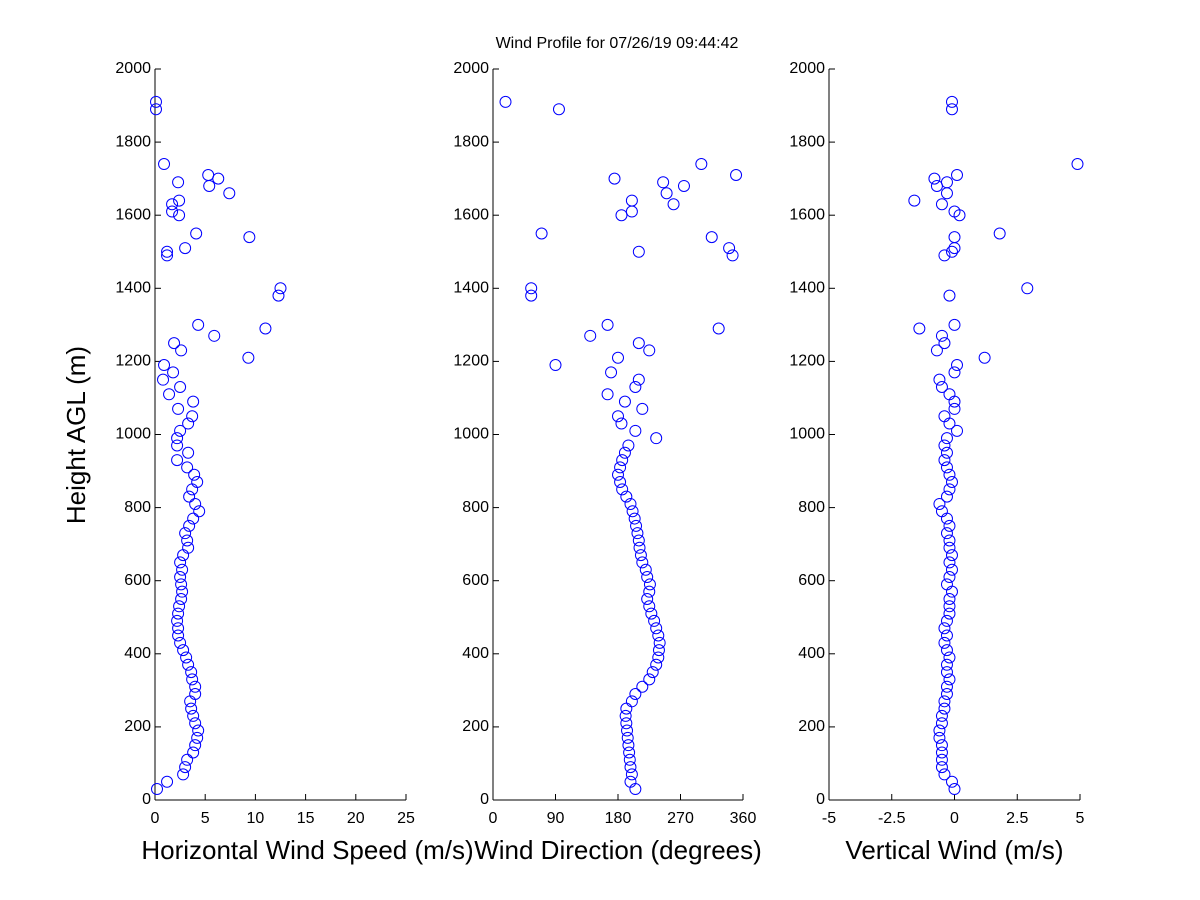 This screenshot has width=1200, height=900. I want to click on y-tick-label: 800, so click(811, 507).